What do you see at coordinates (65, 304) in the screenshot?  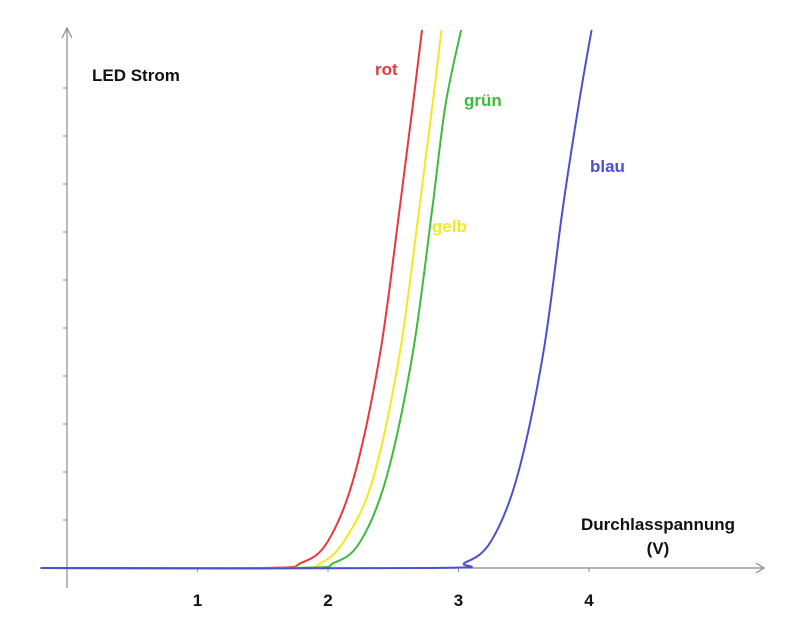 I see `y-ticks` at bounding box center [65, 304].